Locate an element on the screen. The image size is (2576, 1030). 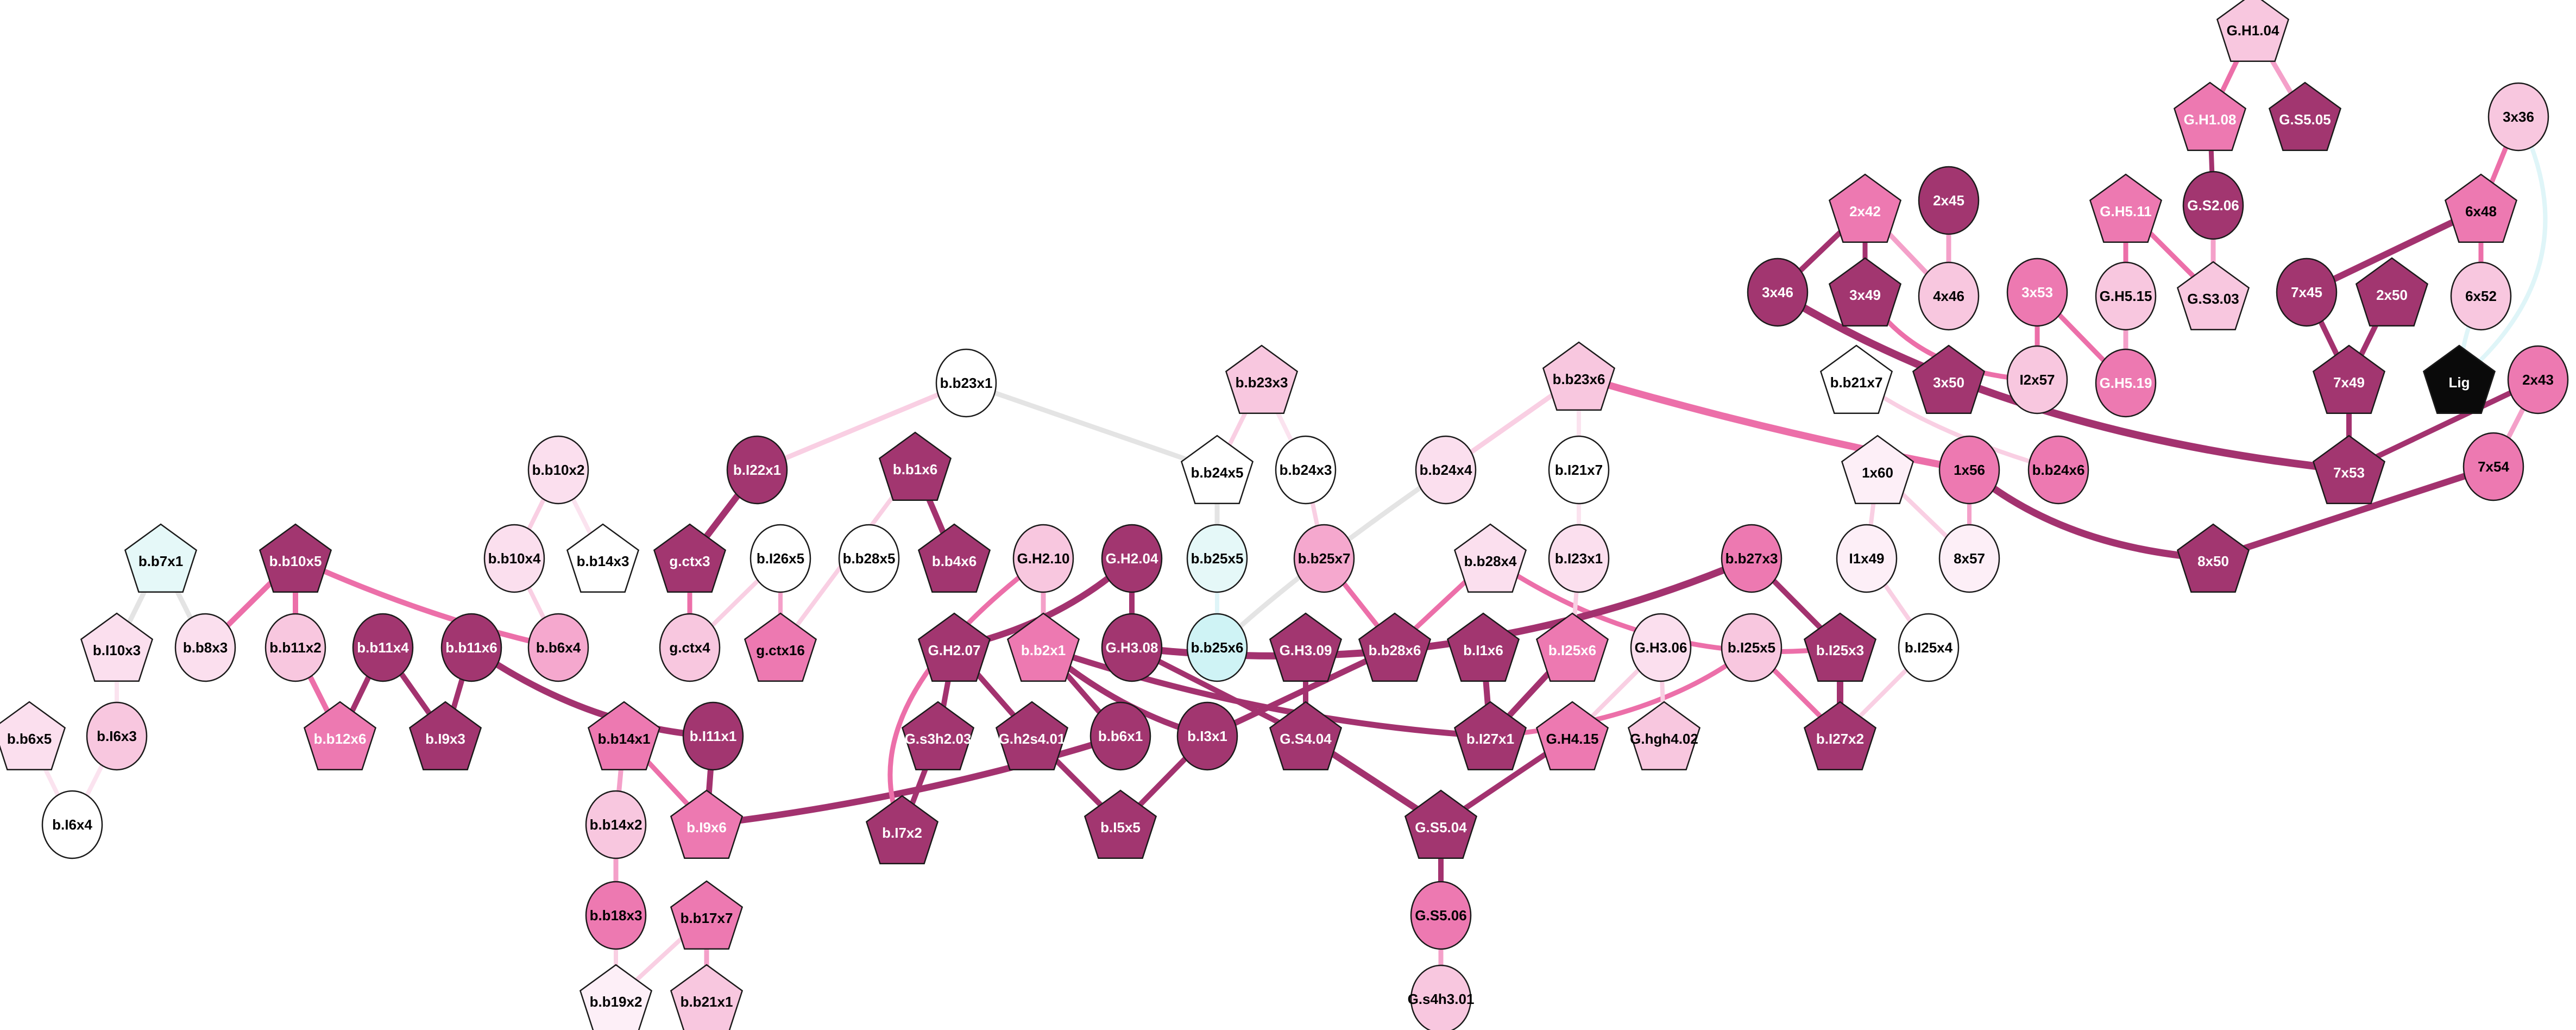
node-b.b7x1: b.b7x1 is located at coordinates (161, 558).